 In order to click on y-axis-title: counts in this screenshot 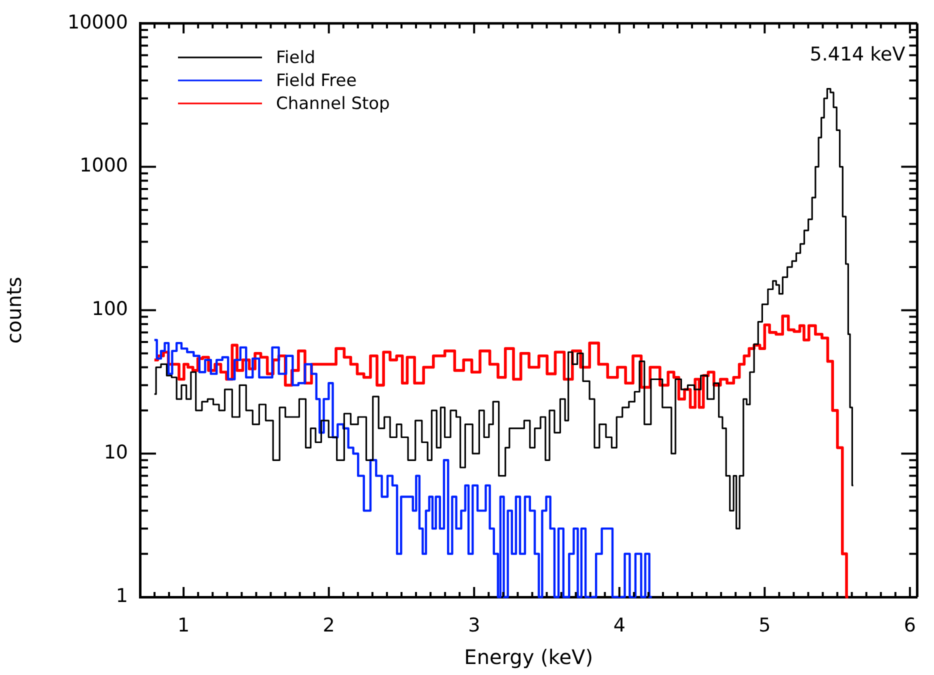, I will do `click(14, 310)`.